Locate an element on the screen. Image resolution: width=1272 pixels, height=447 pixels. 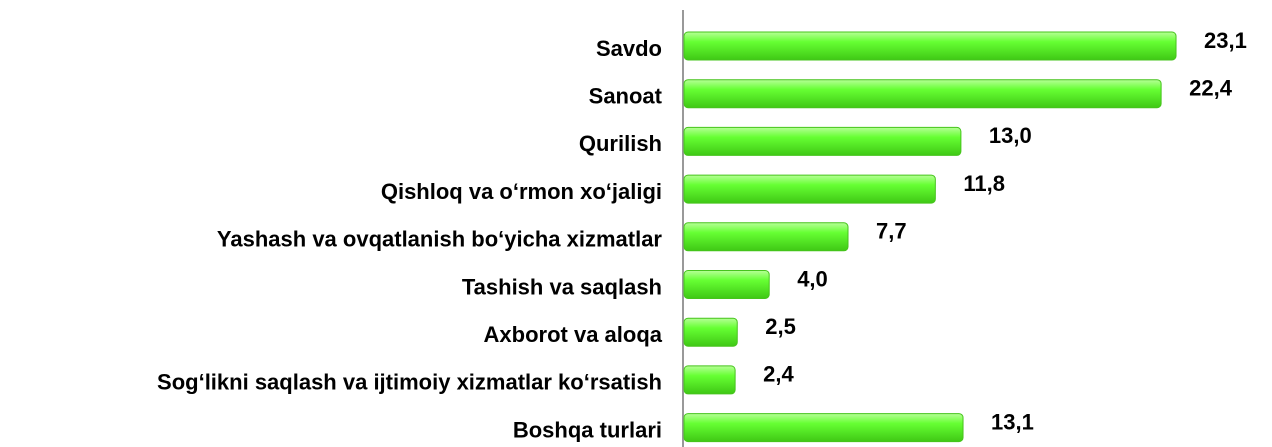
value-label: 22,4 is located at coordinates (1211, 88).